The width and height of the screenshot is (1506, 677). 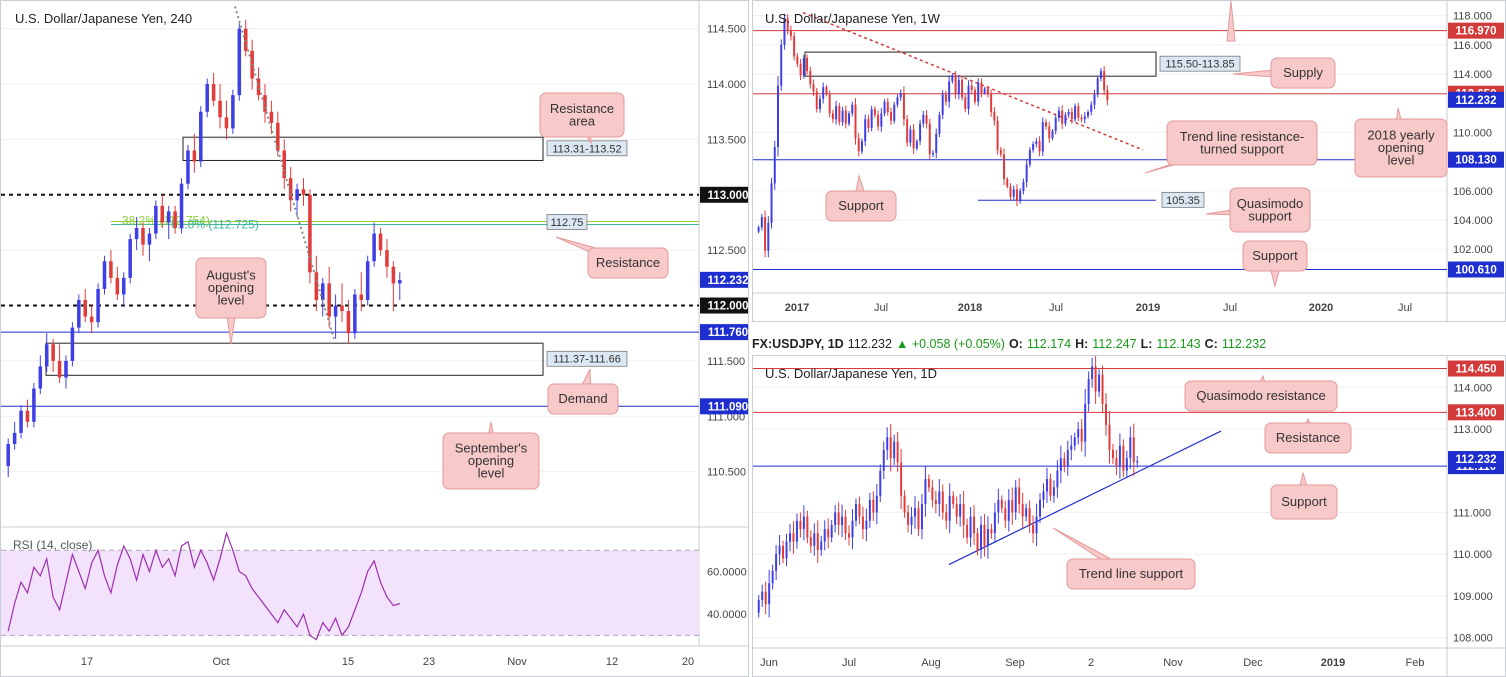 I want to click on weekly-callout-support-low-group: Support, so click(x=1275, y=264).